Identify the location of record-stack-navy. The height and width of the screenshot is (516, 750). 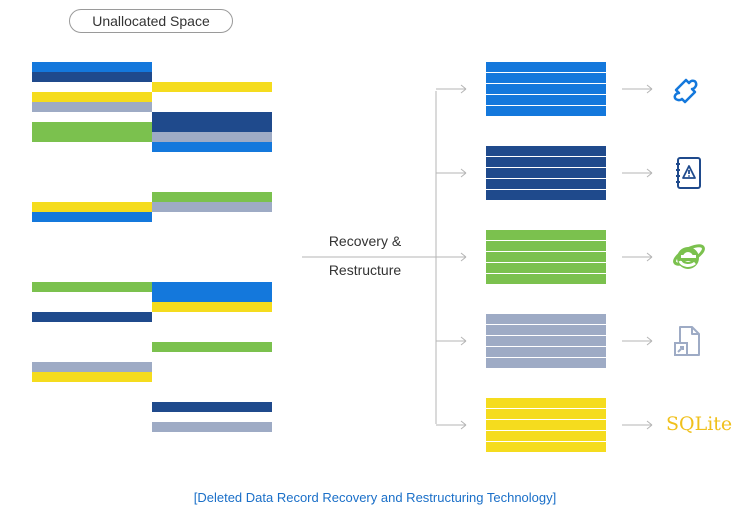
(546, 173).